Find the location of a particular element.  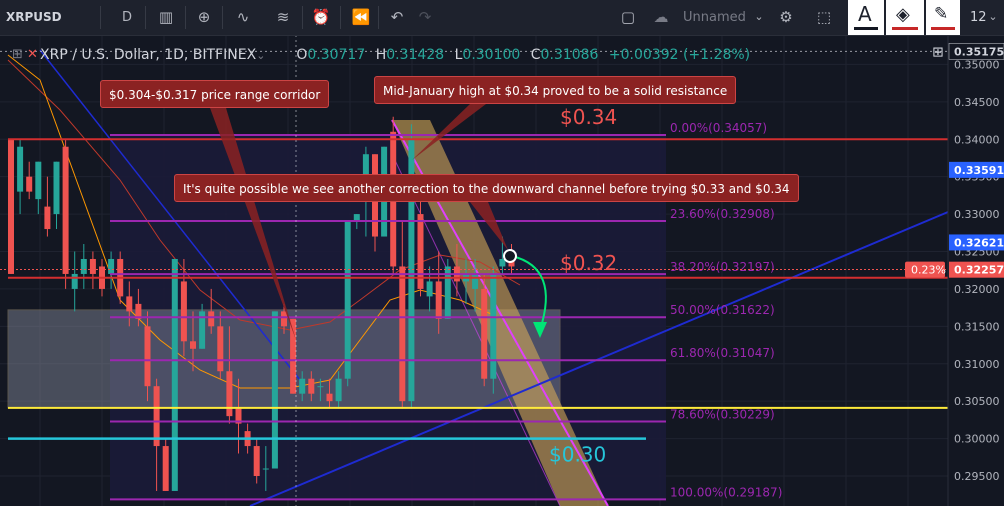

fullscreen-icon: ▢ is located at coordinates (628, 17).